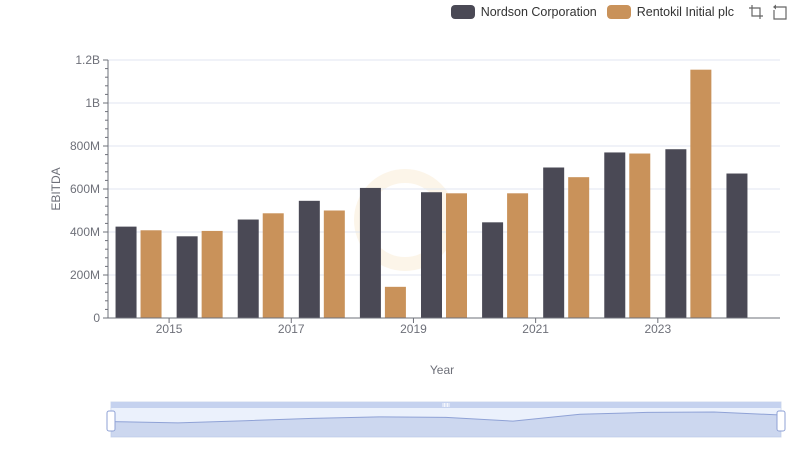  I want to click on legend-label-nordson: Nordson Corporation, so click(538, 12).